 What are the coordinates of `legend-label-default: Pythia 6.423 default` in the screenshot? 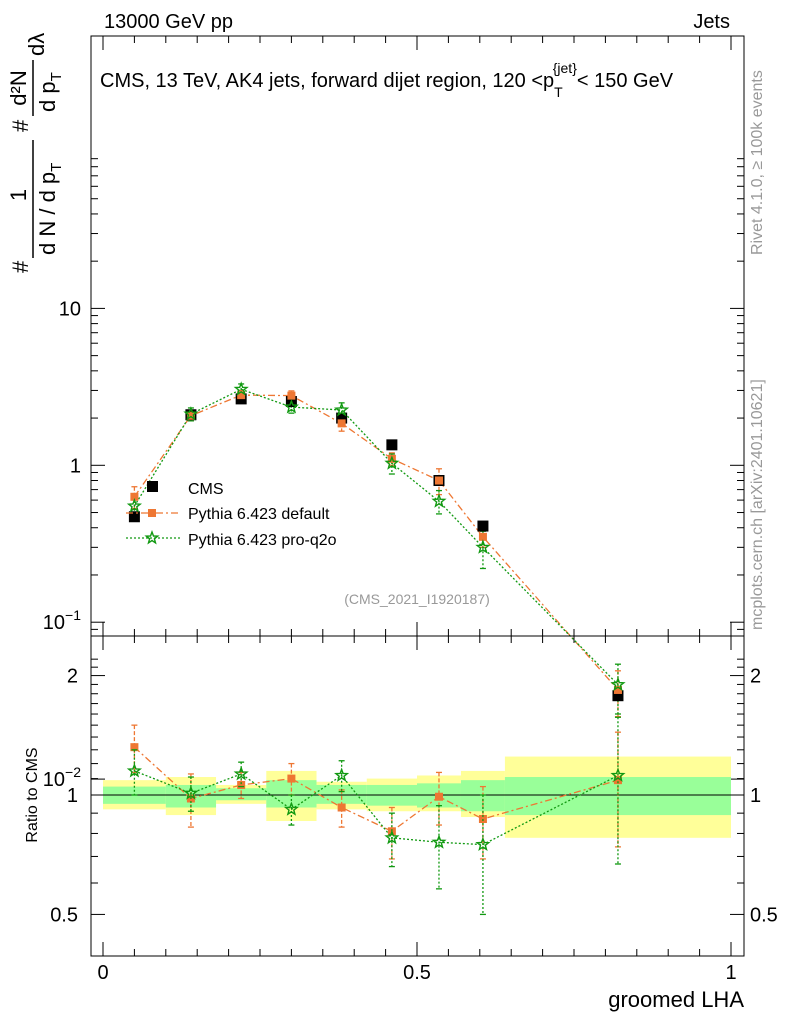 It's located at (259, 514).